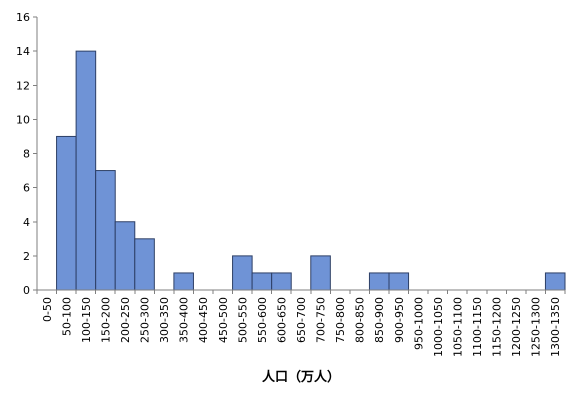 The image size is (580, 401). What do you see at coordinates (281, 320) in the screenshot?
I see `x-tick-label: 600-650` at bounding box center [281, 320].